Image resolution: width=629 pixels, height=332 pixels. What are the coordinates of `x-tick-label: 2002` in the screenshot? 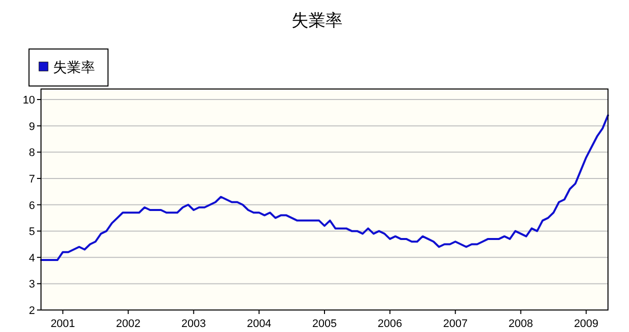 It's located at (128, 324).